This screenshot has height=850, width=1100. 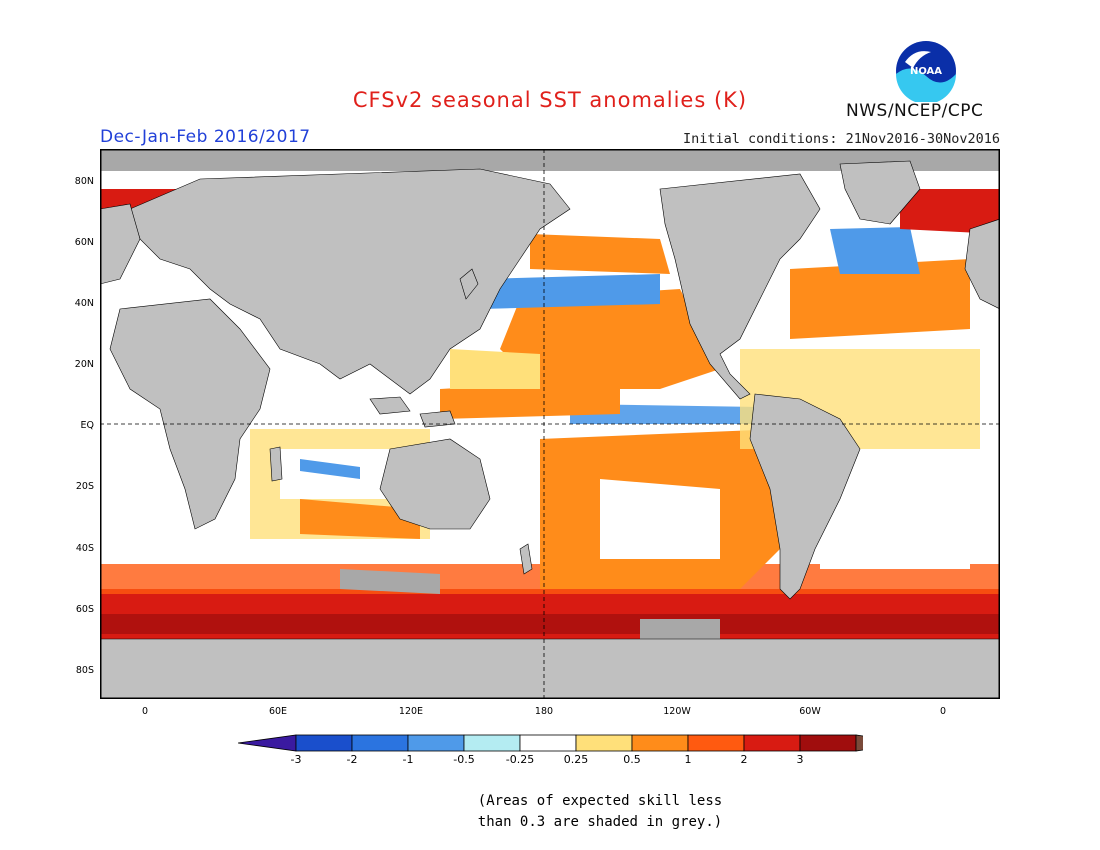 I want to click on indian-ocean-orange, so click(x=360, y=519).